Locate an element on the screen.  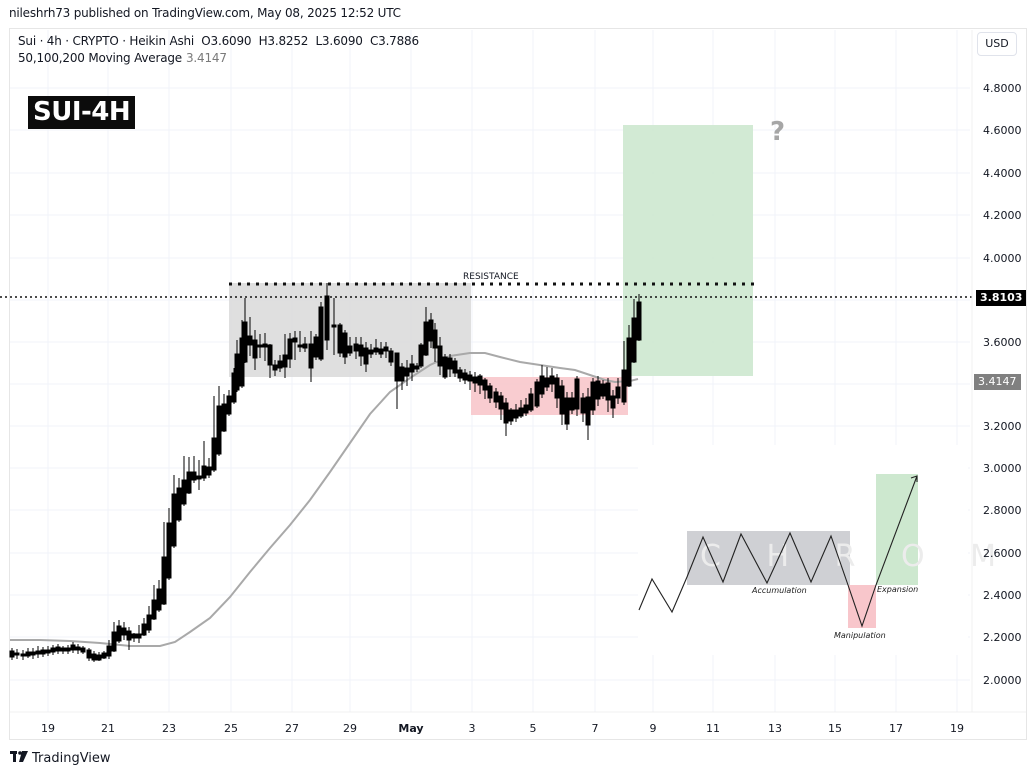
question-mark: ? is located at coordinates (777, 132).